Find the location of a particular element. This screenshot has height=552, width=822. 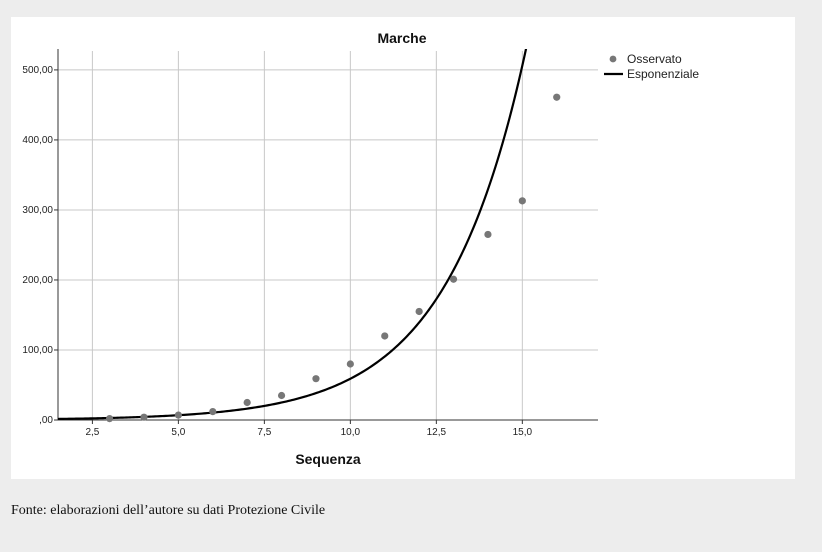

y-tick-label: 500,00 is located at coordinates (37, 70).